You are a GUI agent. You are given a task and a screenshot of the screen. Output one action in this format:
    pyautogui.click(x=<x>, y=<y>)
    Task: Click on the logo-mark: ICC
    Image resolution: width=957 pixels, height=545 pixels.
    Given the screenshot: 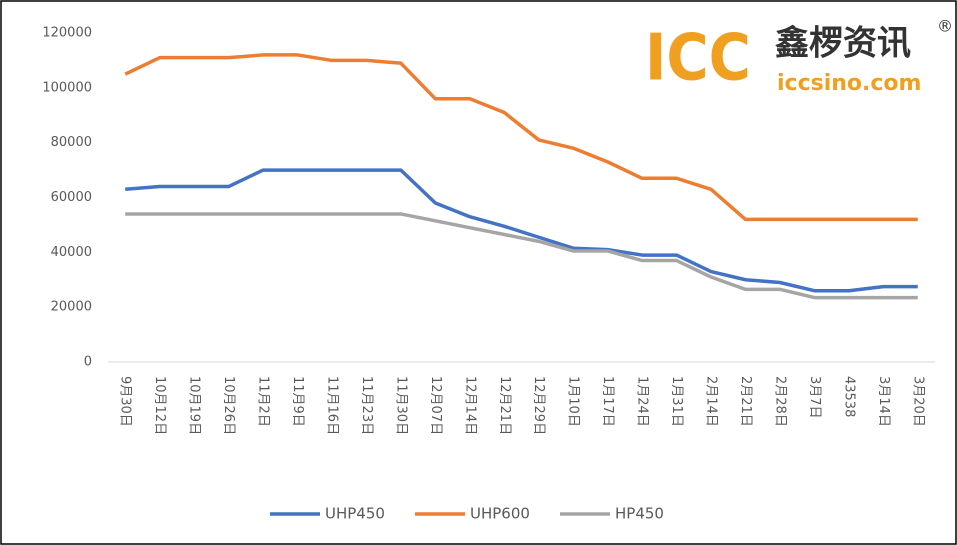 What is the action you would take?
    pyautogui.click(x=698, y=59)
    